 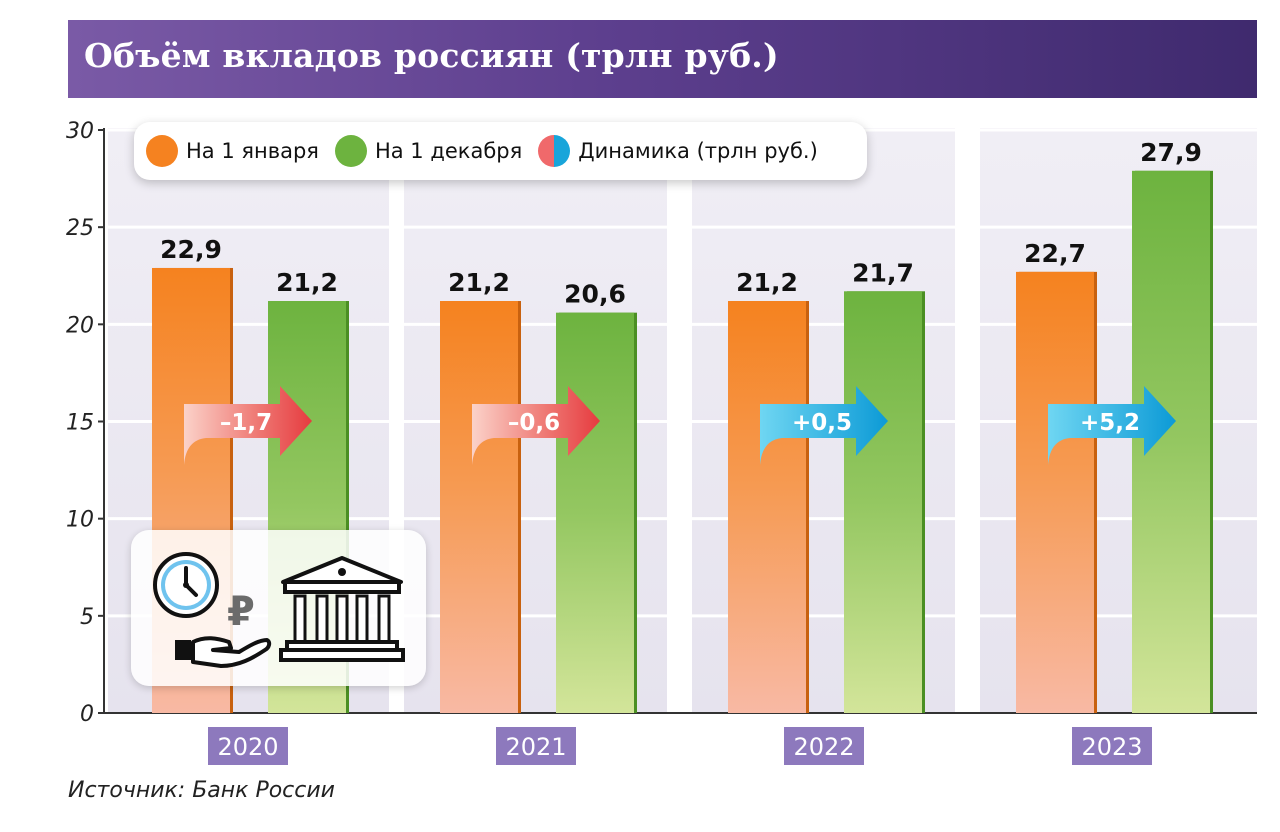 What do you see at coordinates (162, 151) in the screenshot?
I see `orange-dot-icon` at bounding box center [162, 151].